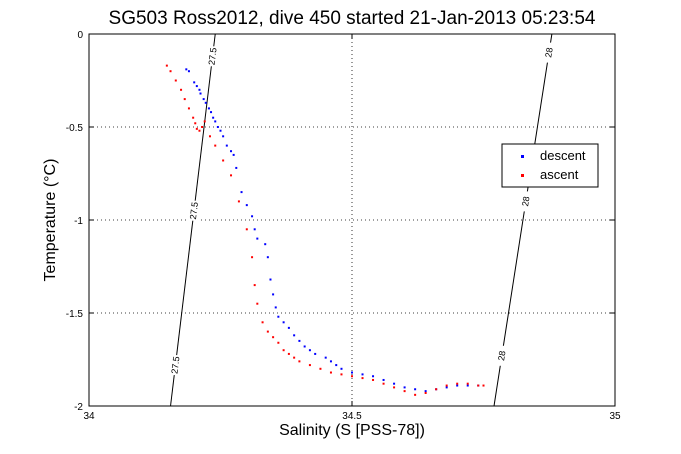 This screenshot has width=681, height=454. What do you see at coordinates (563, 155) in the screenshot?
I see `legend-label-descent: descent` at bounding box center [563, 155].